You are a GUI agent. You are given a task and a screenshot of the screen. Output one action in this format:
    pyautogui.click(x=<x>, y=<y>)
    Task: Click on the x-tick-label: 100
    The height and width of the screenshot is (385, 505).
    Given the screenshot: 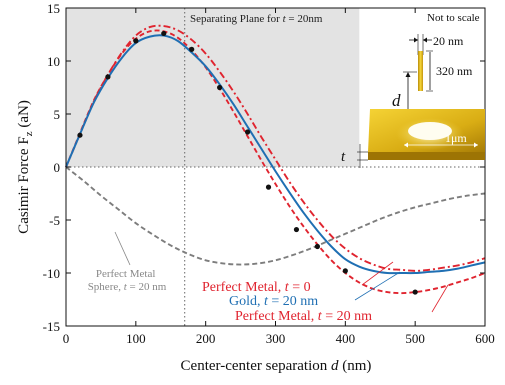 What is the action you would take?
    pyautogui.click(x=136, y=338)
    